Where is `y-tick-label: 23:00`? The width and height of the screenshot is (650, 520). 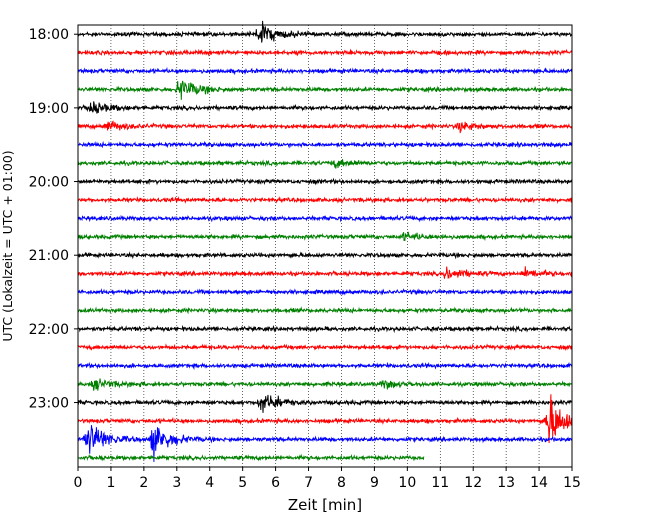 y-tick-label: 23:00 is located at coordinates (49, 404).